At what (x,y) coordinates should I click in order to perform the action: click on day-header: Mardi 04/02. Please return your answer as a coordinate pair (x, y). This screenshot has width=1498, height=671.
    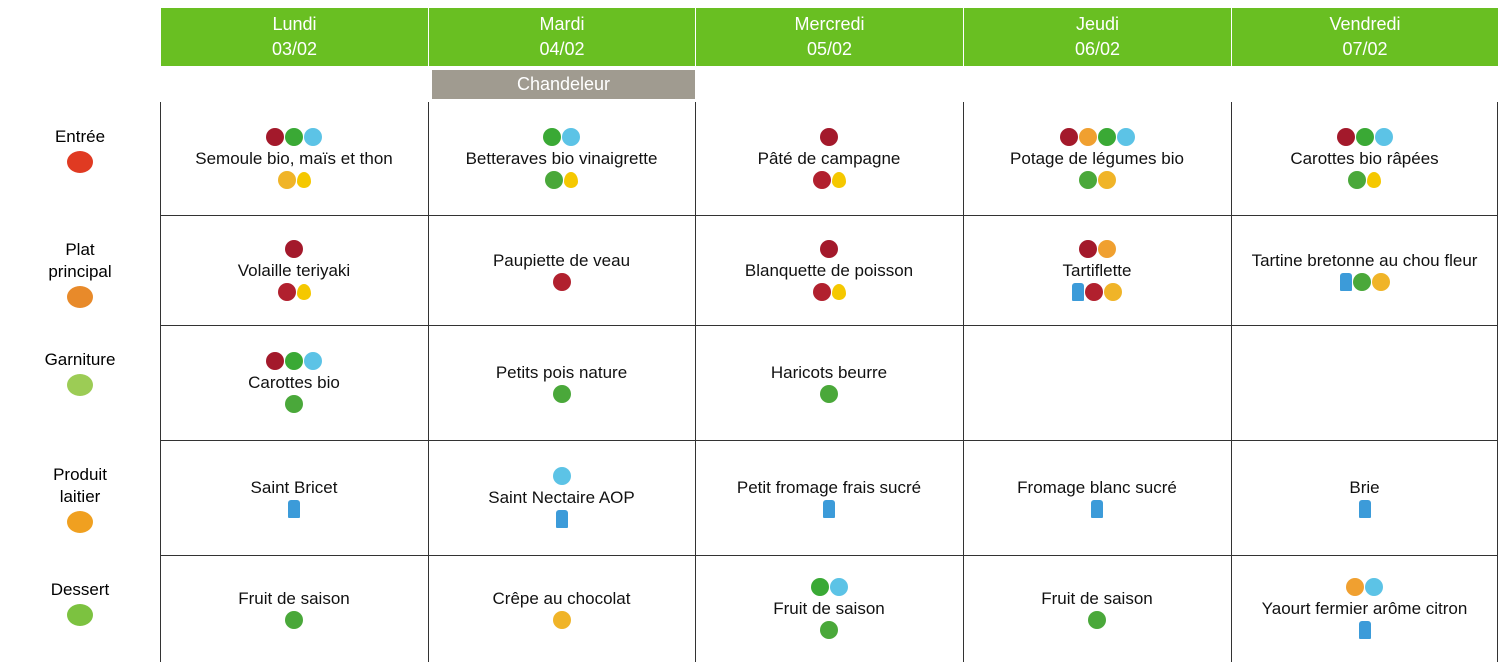
    Looking at the image, I should click on (561, 37).